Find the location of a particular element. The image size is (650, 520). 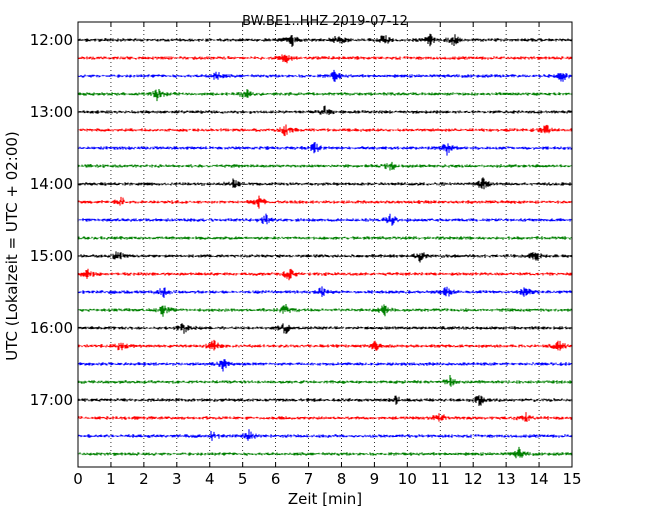

x-tick-label-4: 4 is located at coordinates (210, 479).